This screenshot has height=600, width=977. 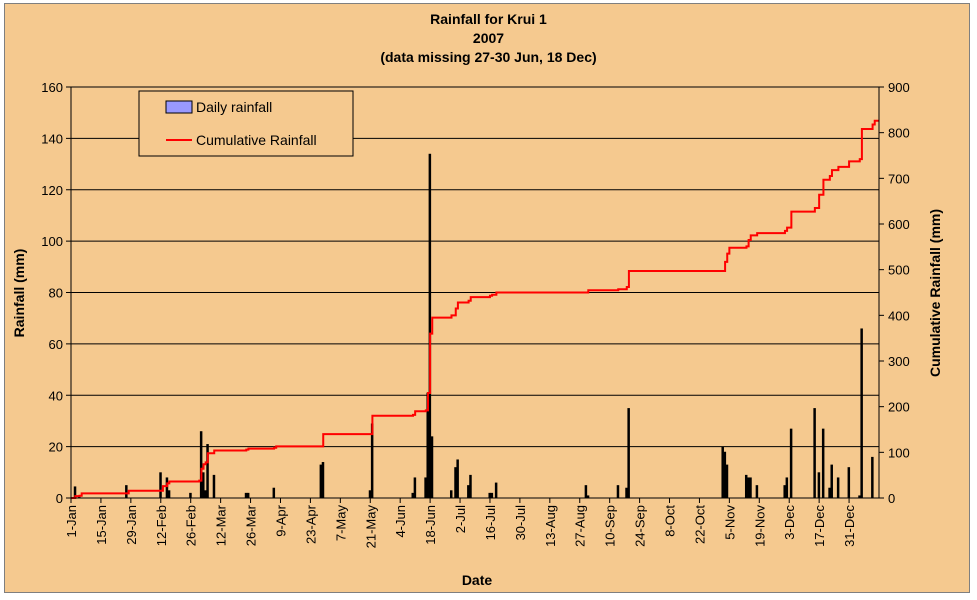 I want to click on x-tick-label: 30-Jul, so click(x=520, y=523).